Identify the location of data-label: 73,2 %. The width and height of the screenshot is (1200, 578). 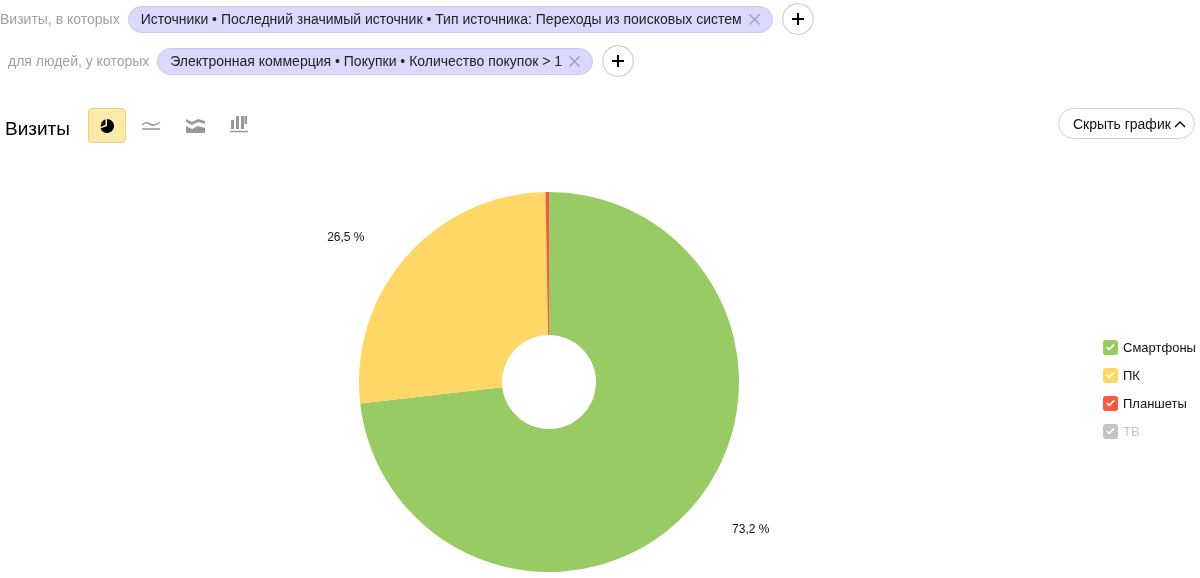
(751, 528).